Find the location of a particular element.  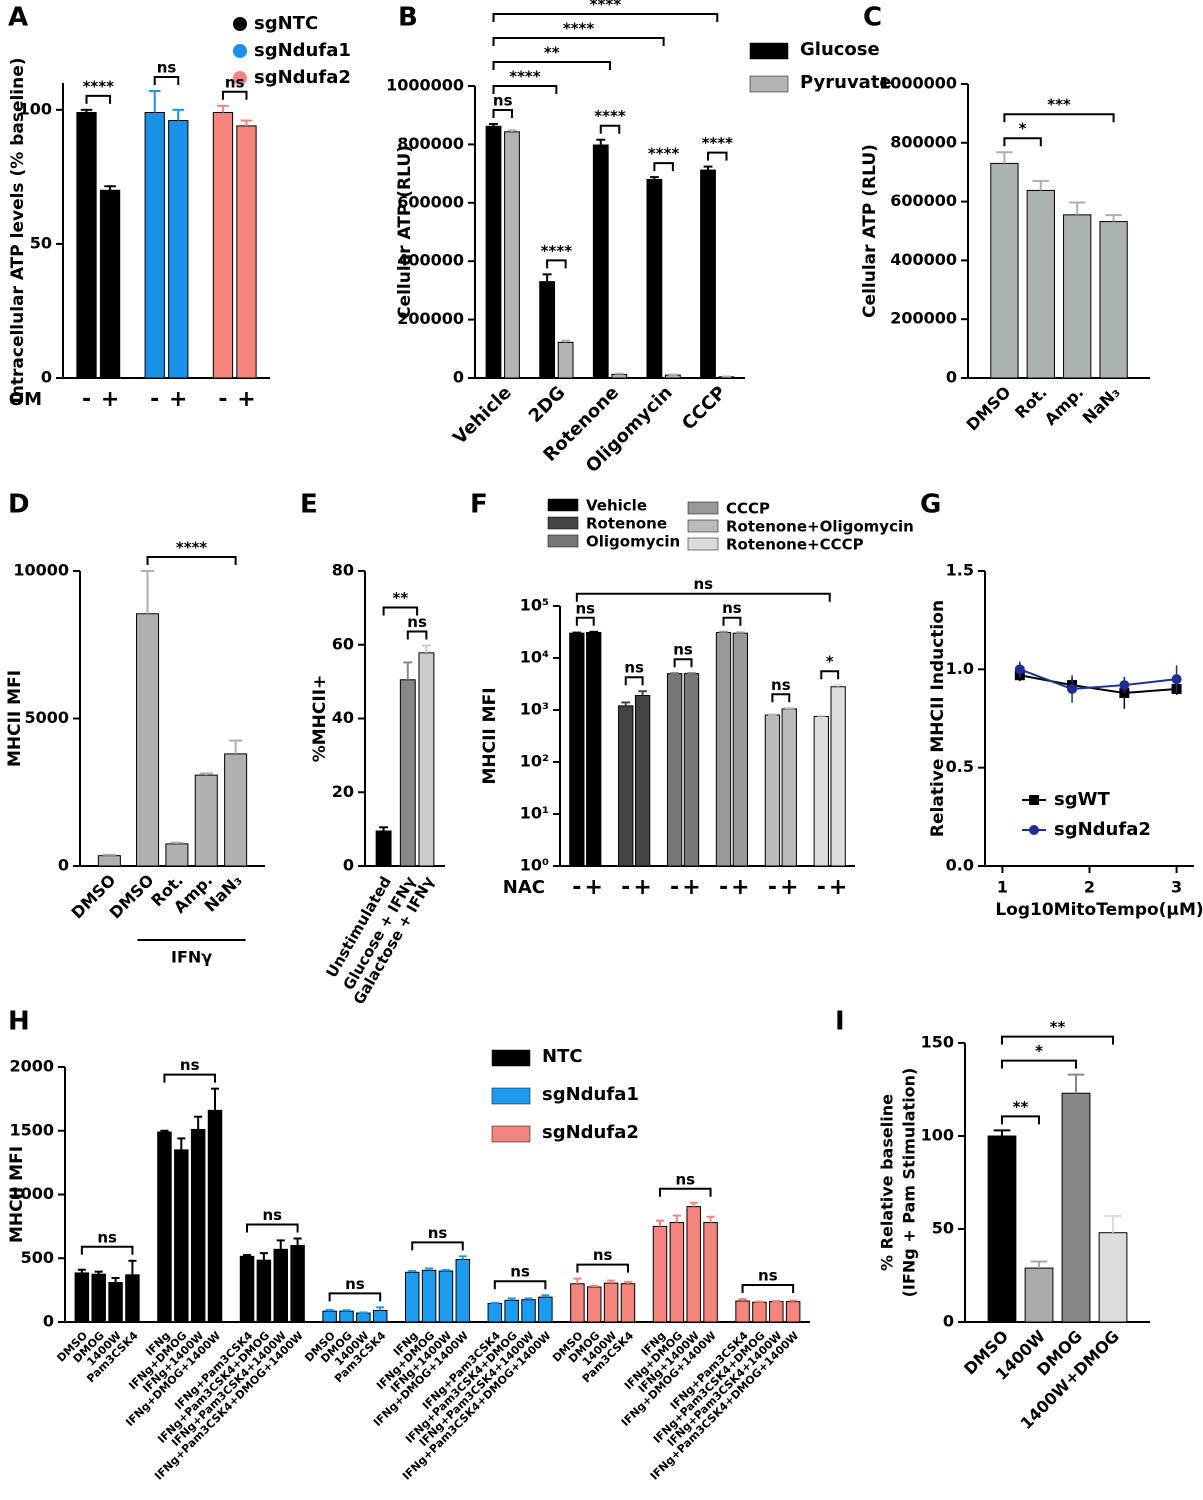

y-tick-label: 10⁰ is located at coordinates (534, 865).